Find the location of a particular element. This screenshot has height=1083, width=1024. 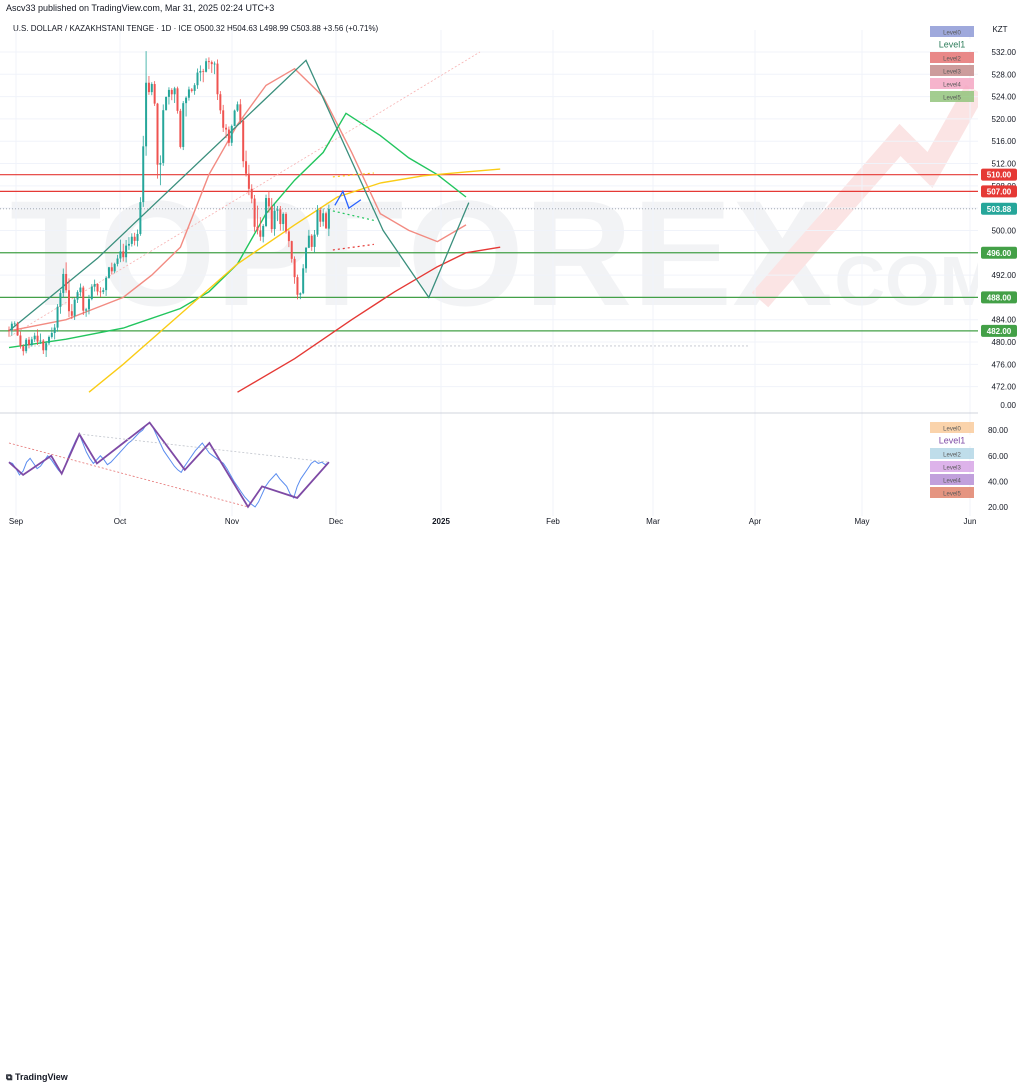

level-badge-label: 482.00 is located at coordinates (999, 331).